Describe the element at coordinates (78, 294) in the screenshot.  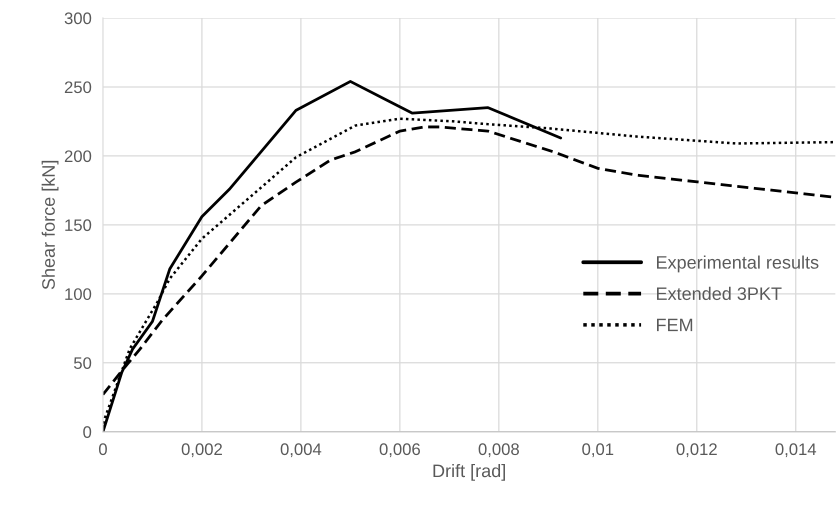
I see `y-tick-label: 100` at that location.